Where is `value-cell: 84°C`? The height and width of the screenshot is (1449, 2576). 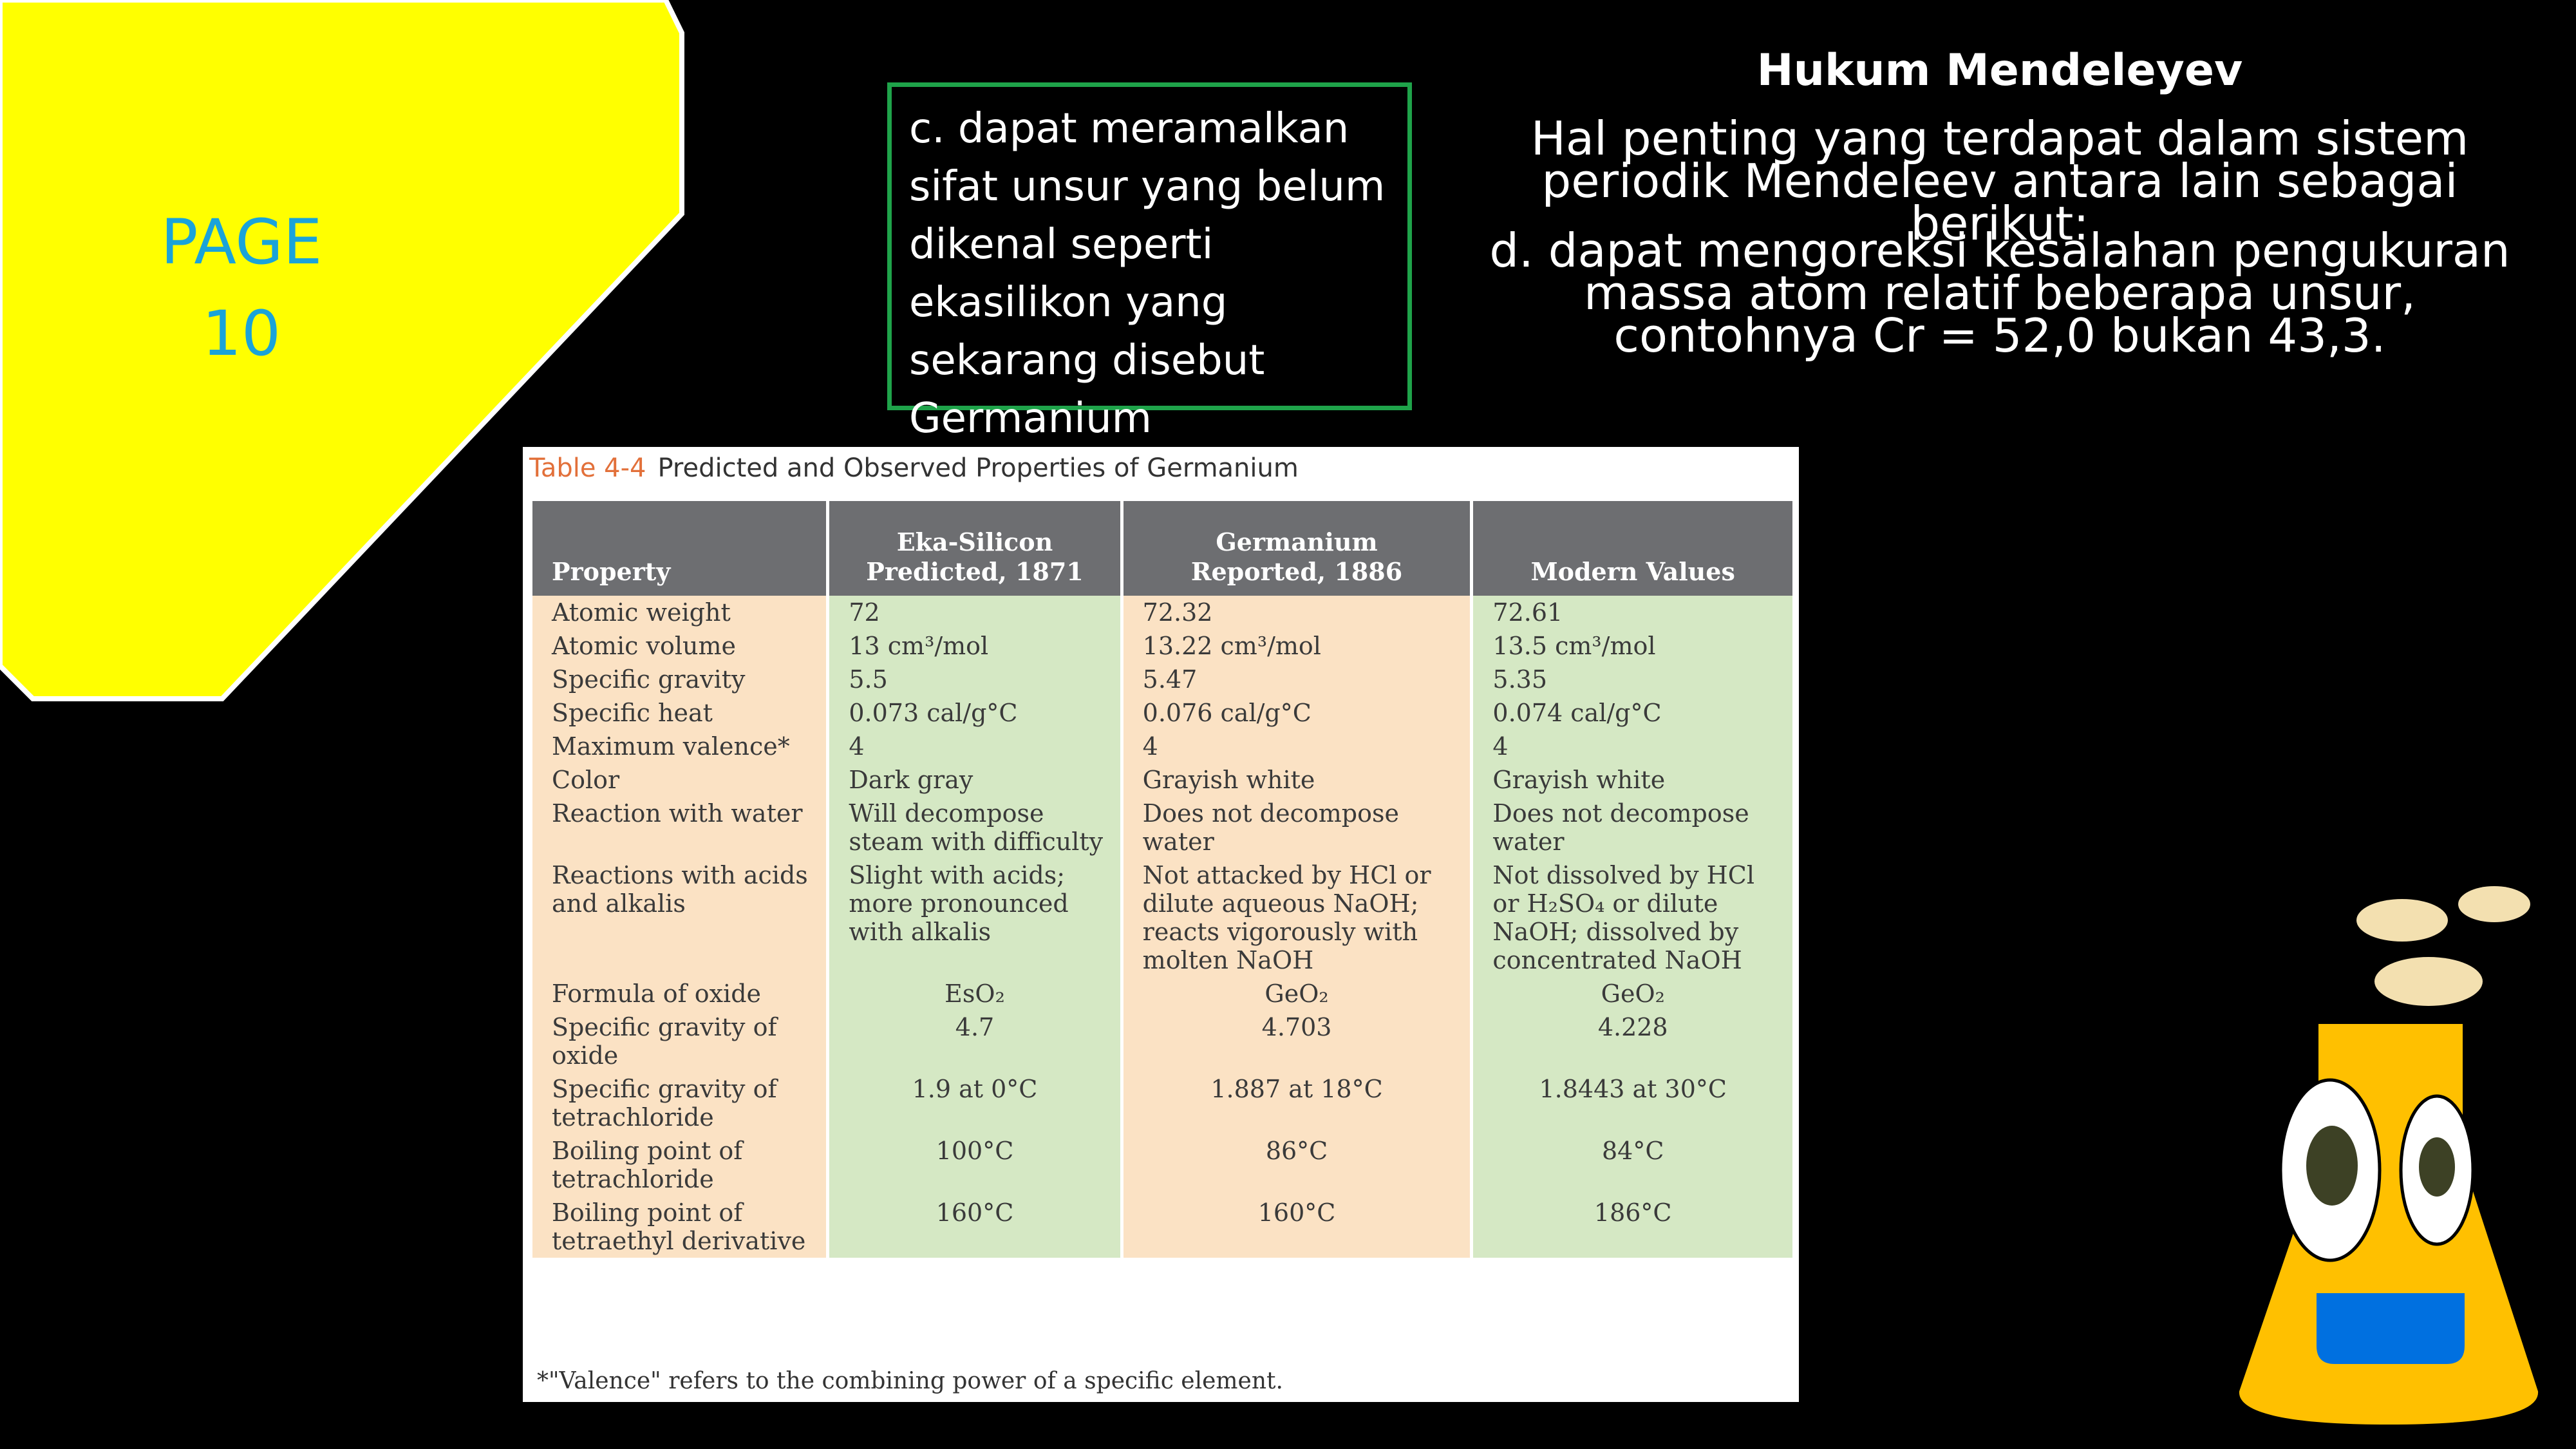
value-cell: 84°C is located at coordinates (1632, 1165).